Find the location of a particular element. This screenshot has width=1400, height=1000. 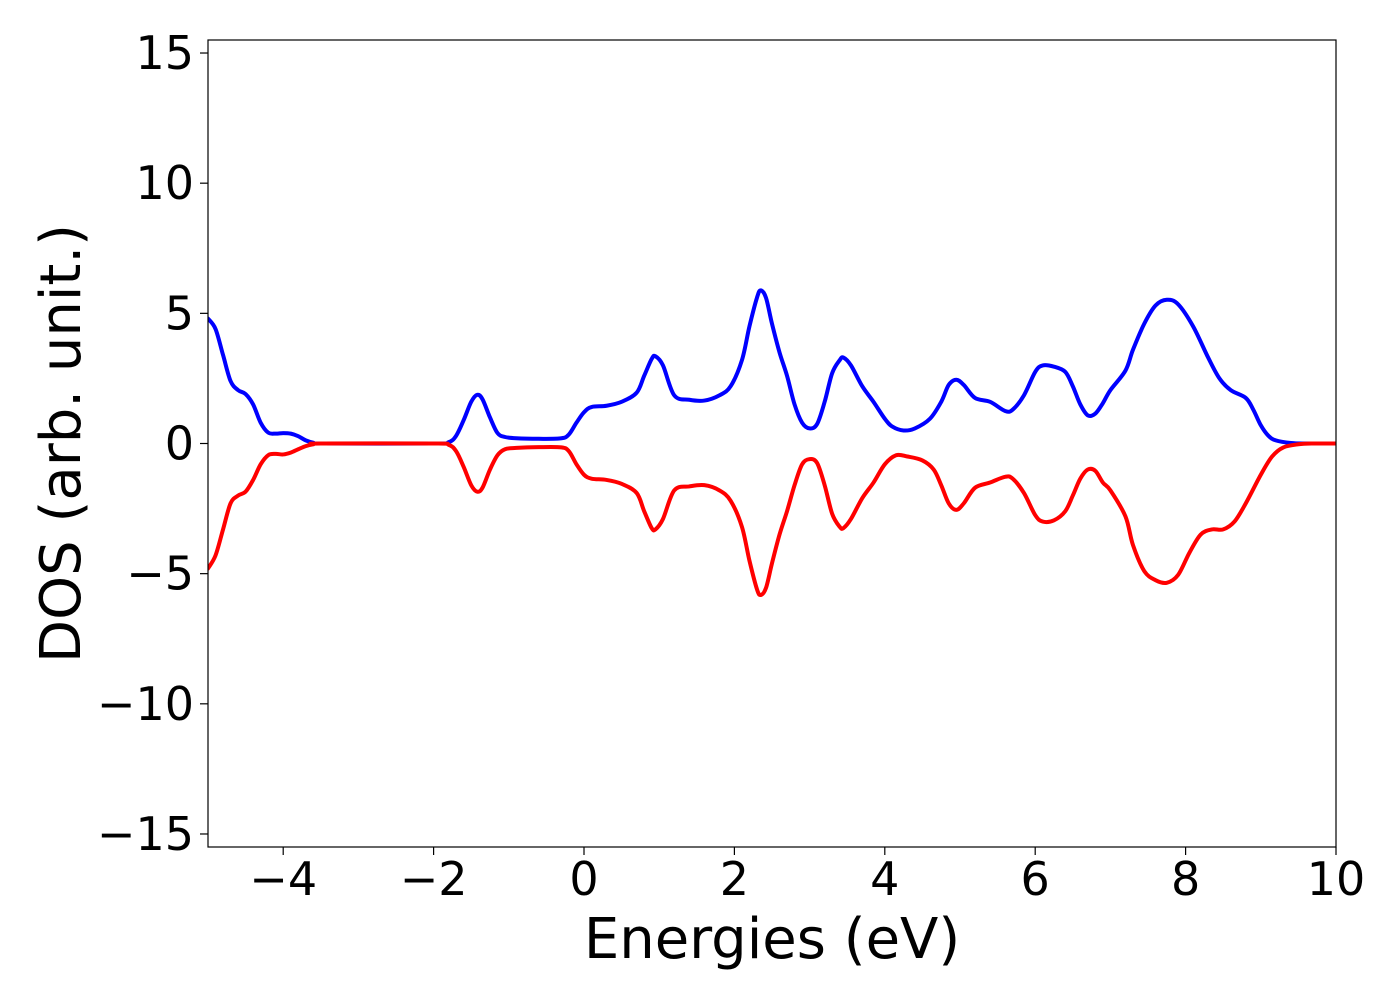

x-tick-label: 10 is located at coordinates (1336, 879).